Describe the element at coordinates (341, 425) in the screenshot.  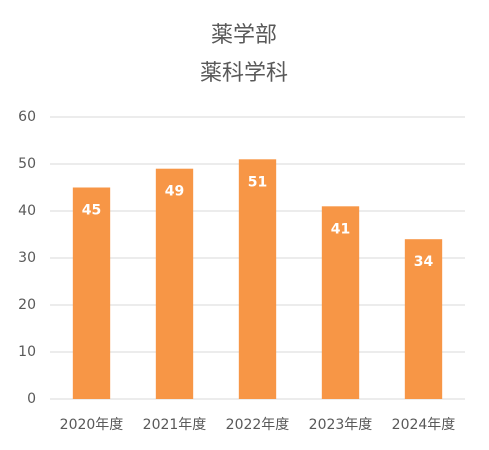
I see `x-tick-label: 2023年度` at that location.